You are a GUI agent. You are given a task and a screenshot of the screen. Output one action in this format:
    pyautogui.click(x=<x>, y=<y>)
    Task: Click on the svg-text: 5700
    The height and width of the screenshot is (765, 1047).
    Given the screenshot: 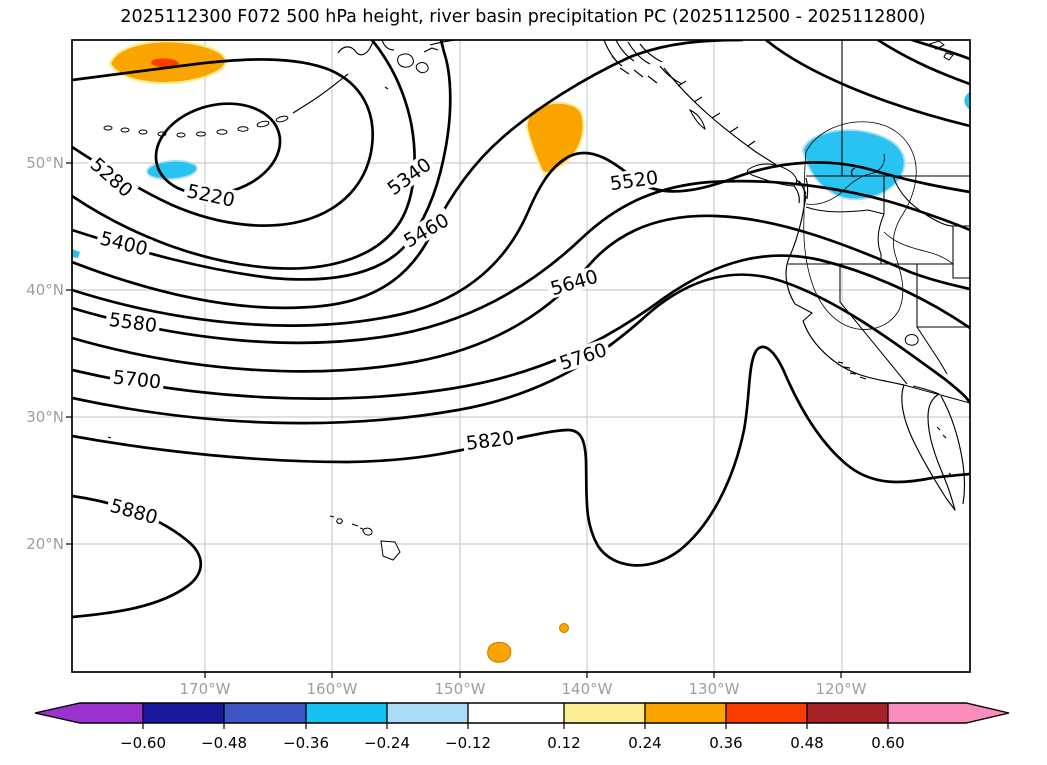 What is the action you would take?
    pyautogui.click(x=137, y=380)
    